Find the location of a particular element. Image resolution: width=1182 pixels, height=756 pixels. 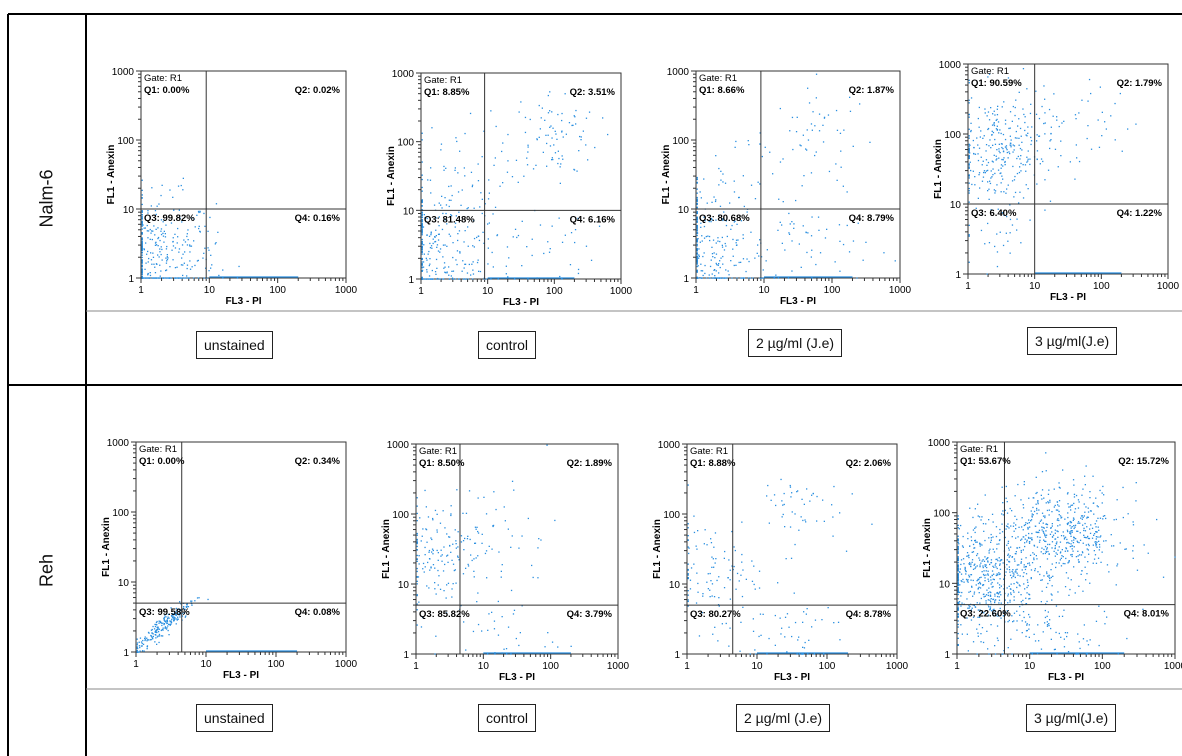

quadrant-q4-label: Q4: 0.16% is located at coordinates (318, 218).